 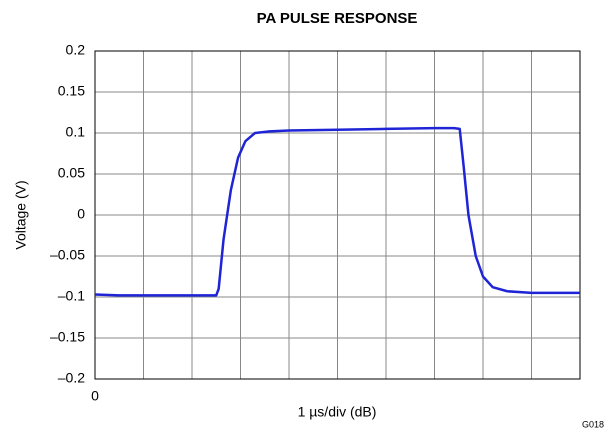 What do you see at coordinates (76, 50) in the screenshot?
I see `y-tick-label: 0.2` at bounding box center [76, 50].